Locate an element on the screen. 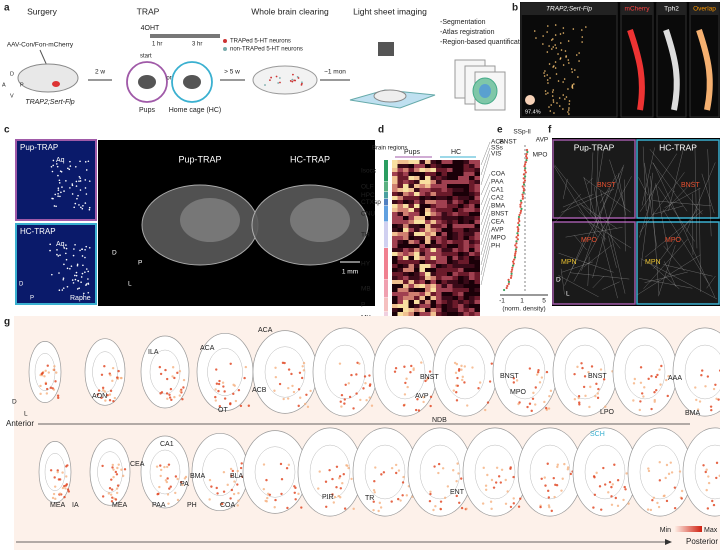  label: Max is located at coordinates (711, 530).